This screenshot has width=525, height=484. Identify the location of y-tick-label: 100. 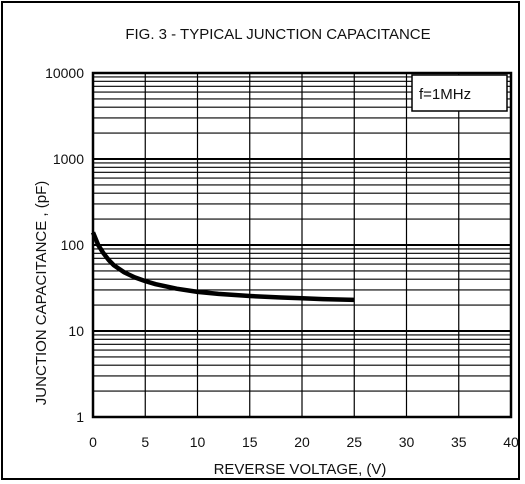
(73, 245).